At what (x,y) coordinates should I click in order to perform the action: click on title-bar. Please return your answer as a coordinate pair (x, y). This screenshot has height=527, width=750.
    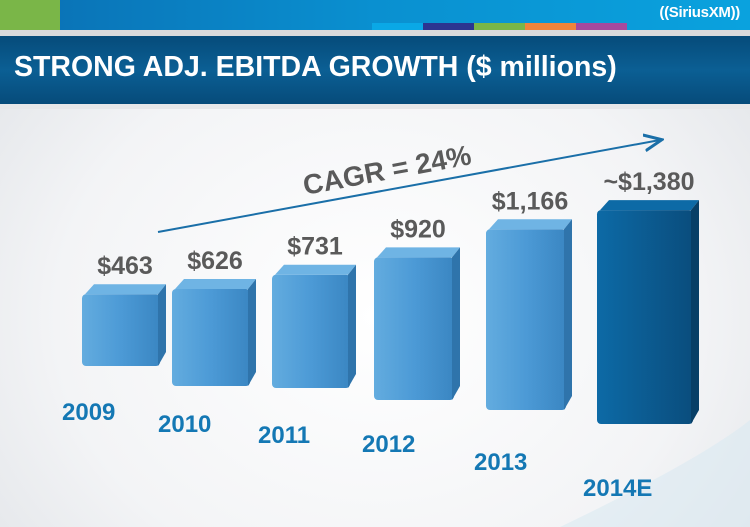
    Looking at the image, I should click on (375, 70).